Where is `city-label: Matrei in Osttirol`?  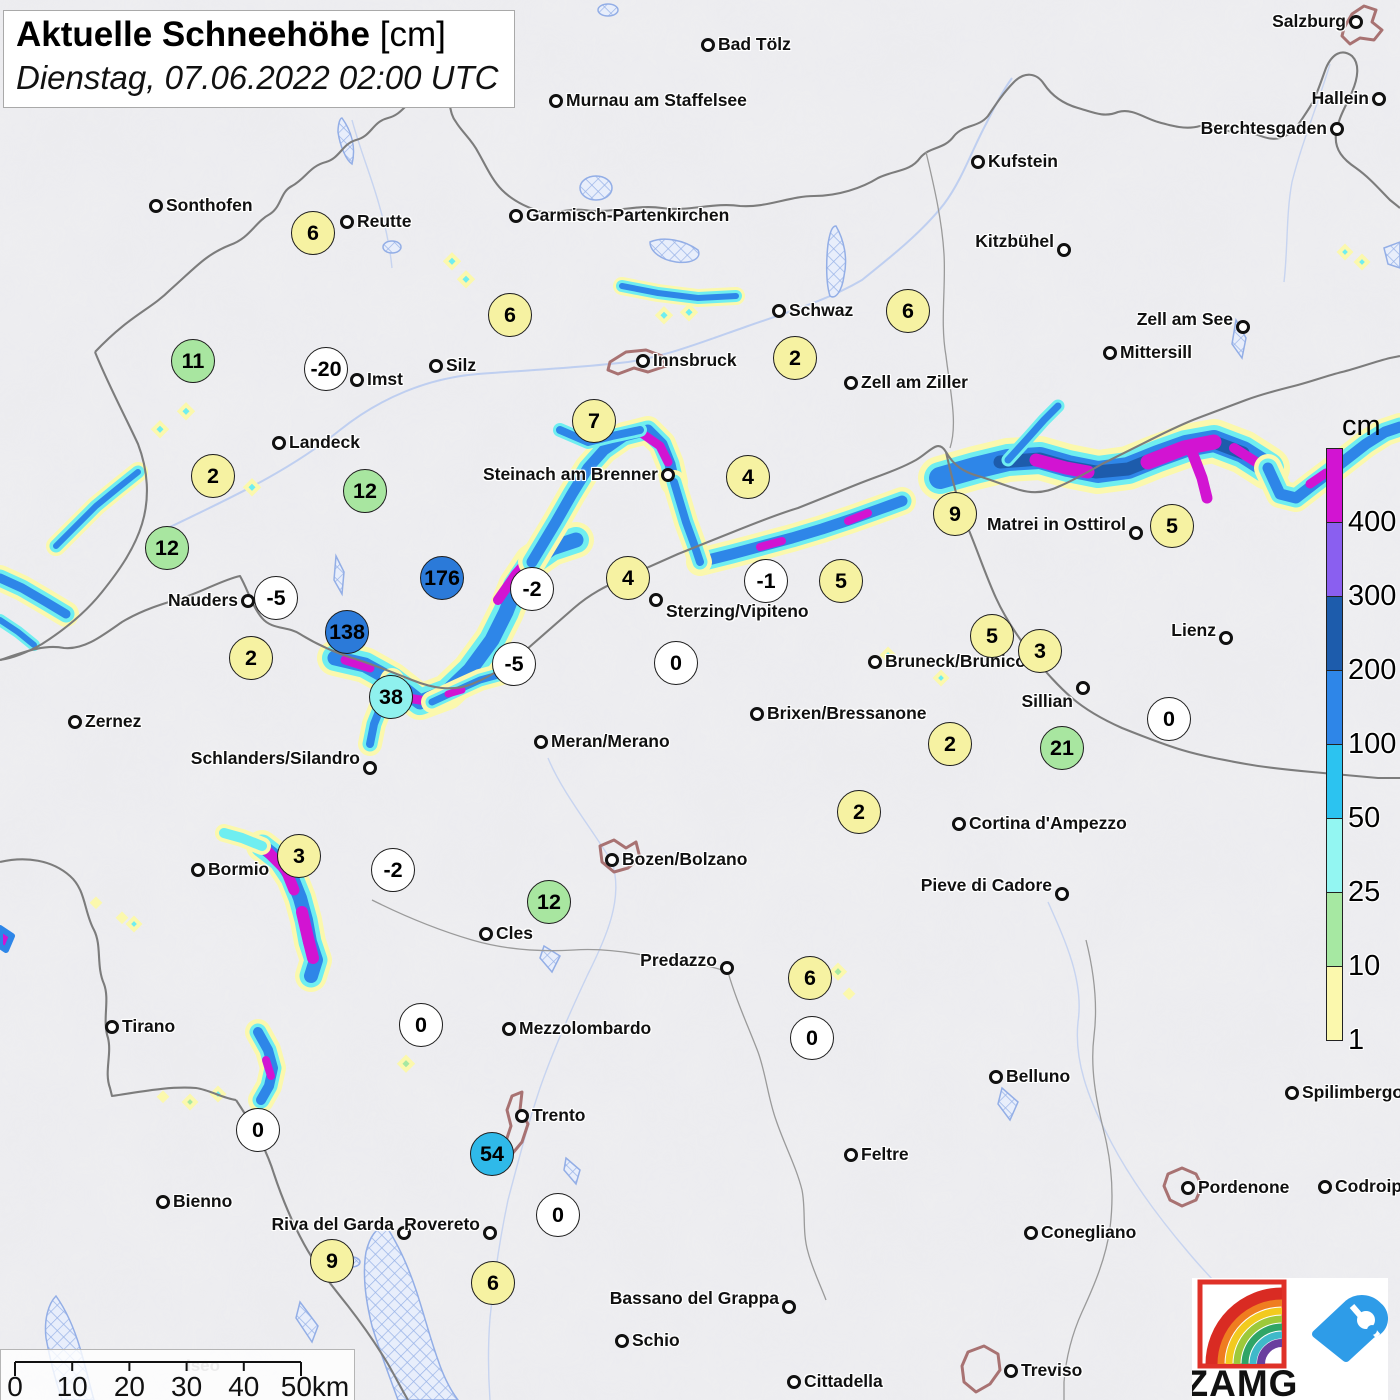
city-label: Matrei in Osttirol is located at coordinates (1056, 524).